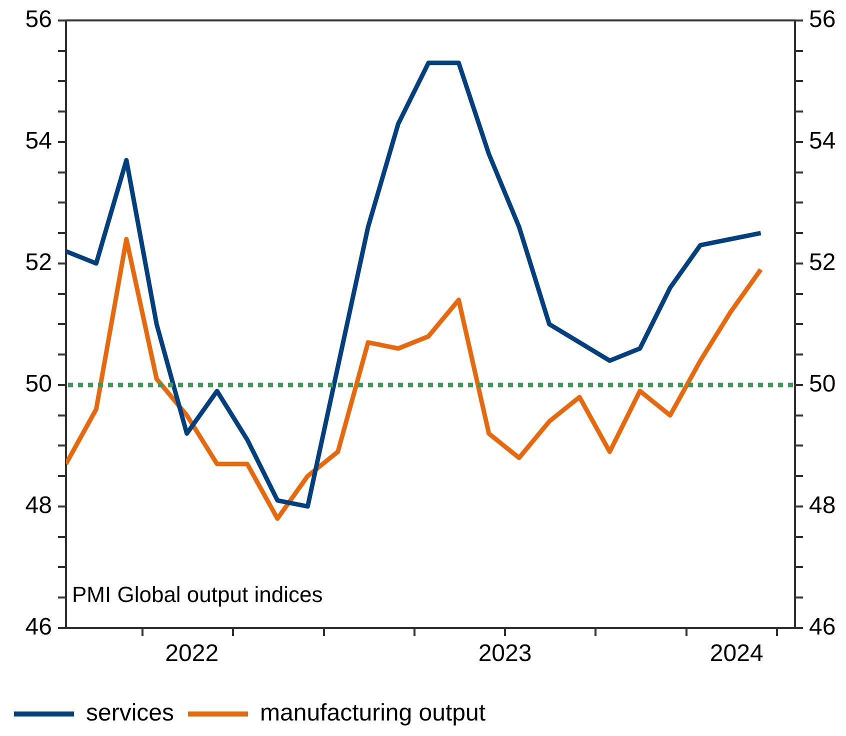  What do you see at coordinates (38, 20) in the screenshot?
I see `y-tick-label: 56` at bounding box center [38, 20].